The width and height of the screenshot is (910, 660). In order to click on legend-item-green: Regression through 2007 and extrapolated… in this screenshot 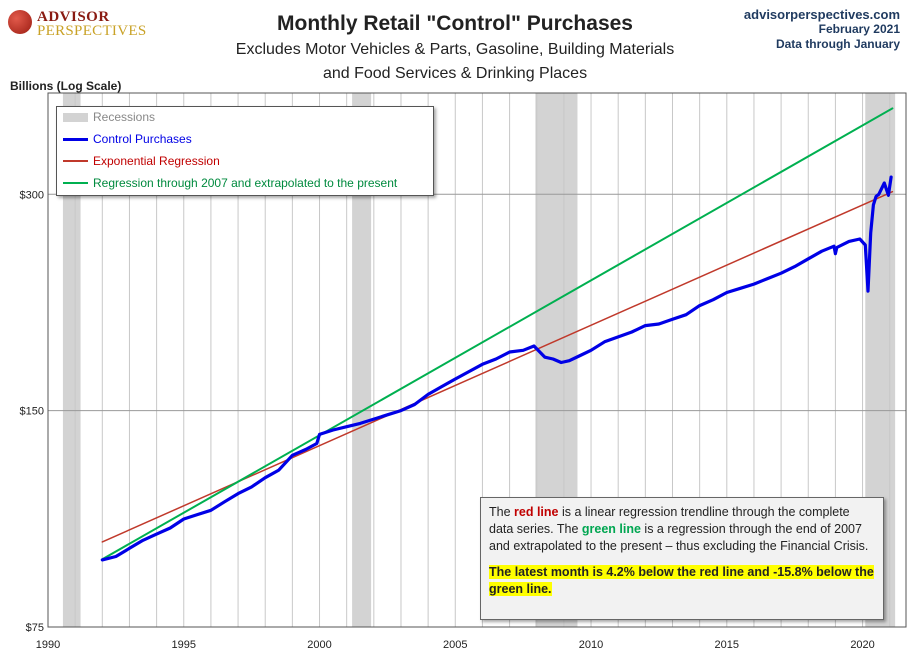, I will do `click(230, 183)`.